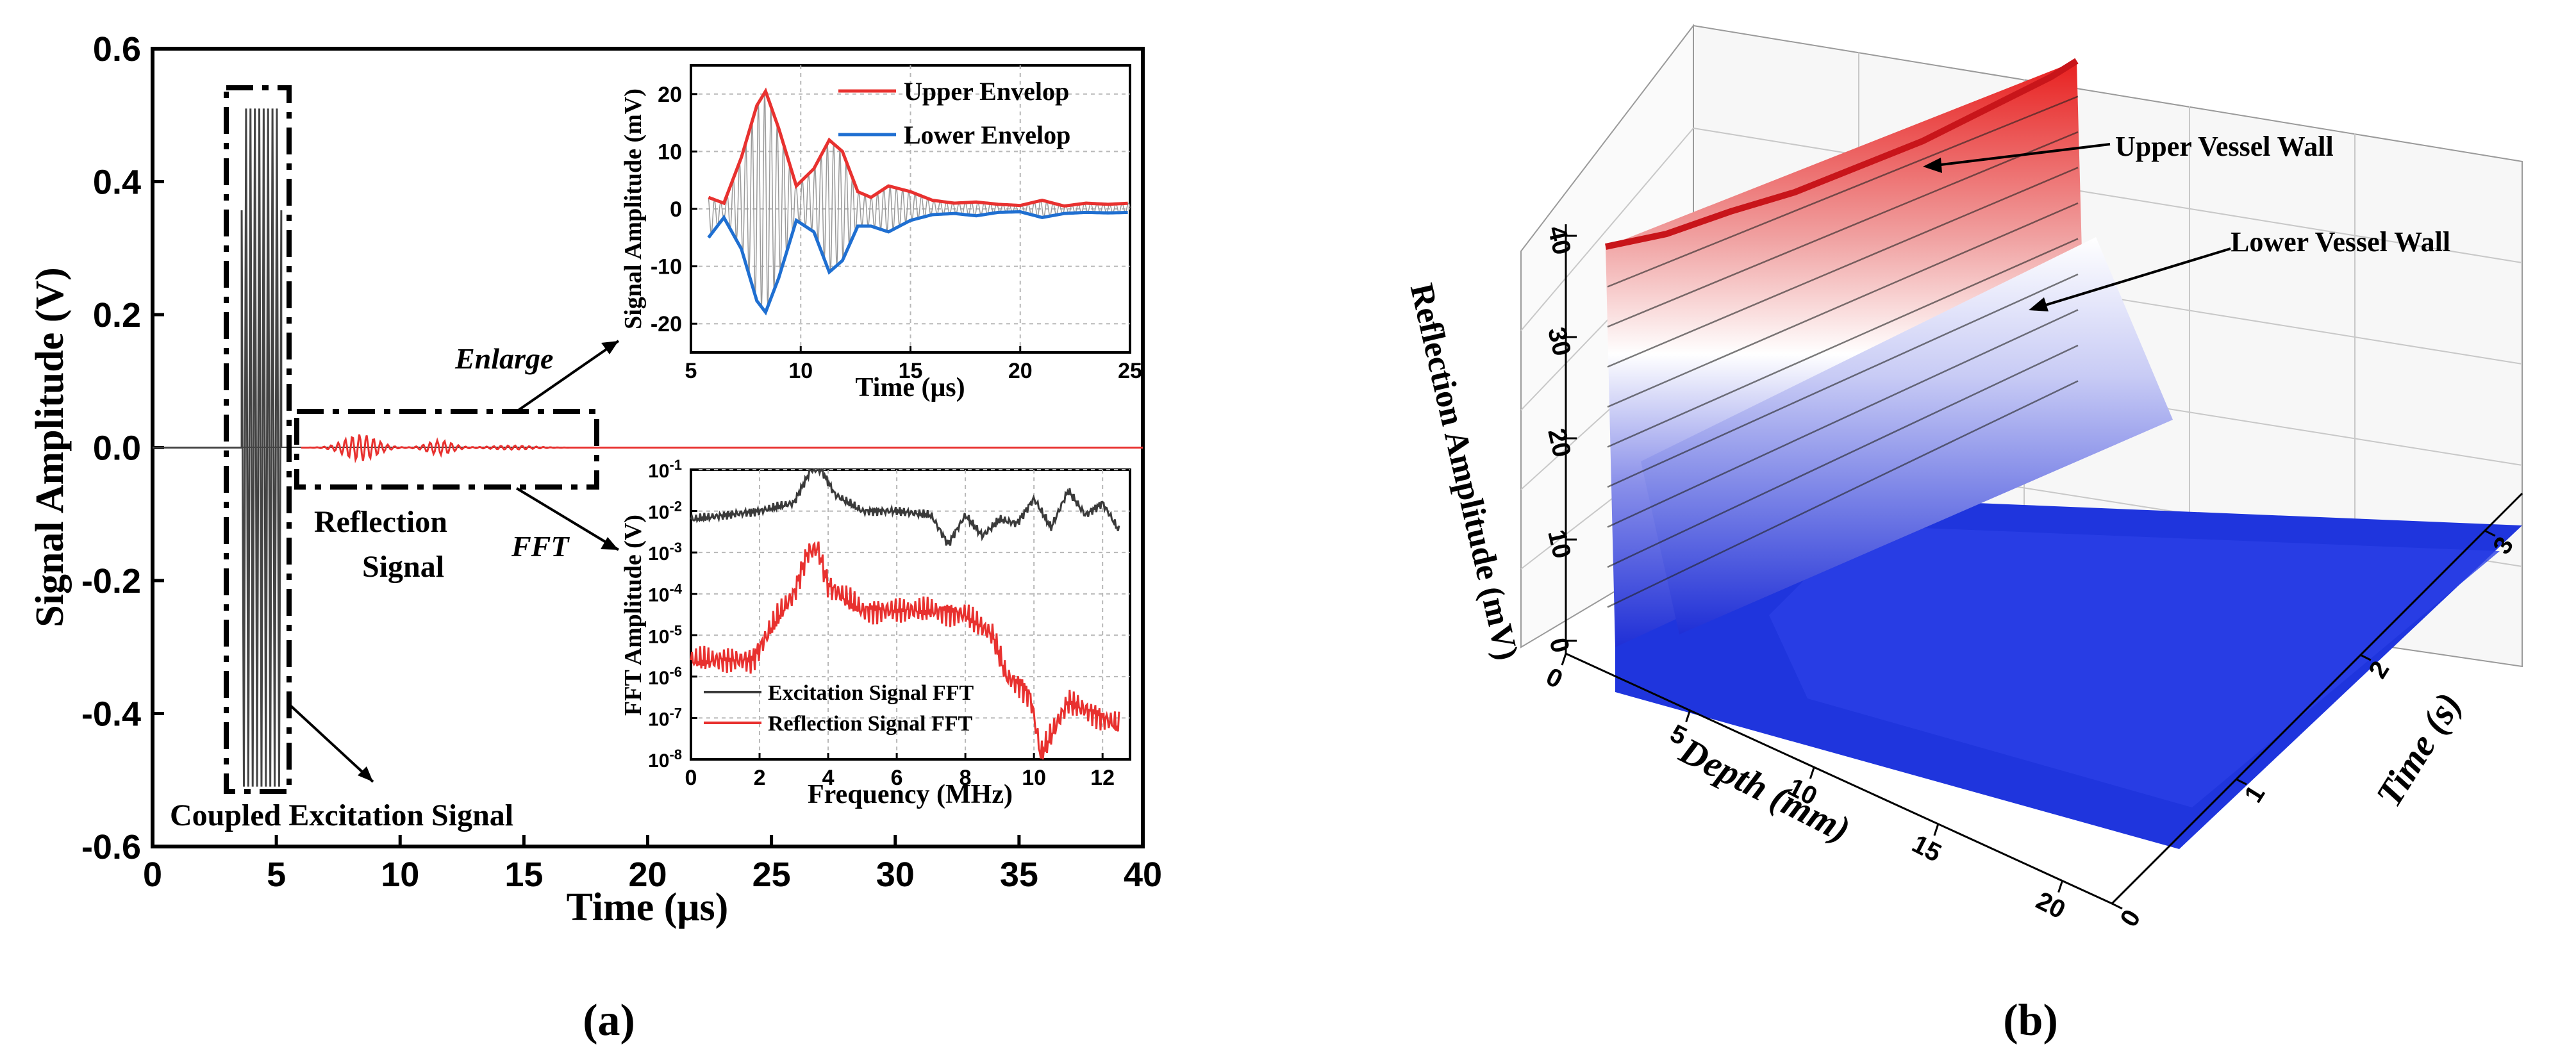  Describe the element at coordinates (218, 447) in the screenshot. I see `excitation-signal-line` at that location.